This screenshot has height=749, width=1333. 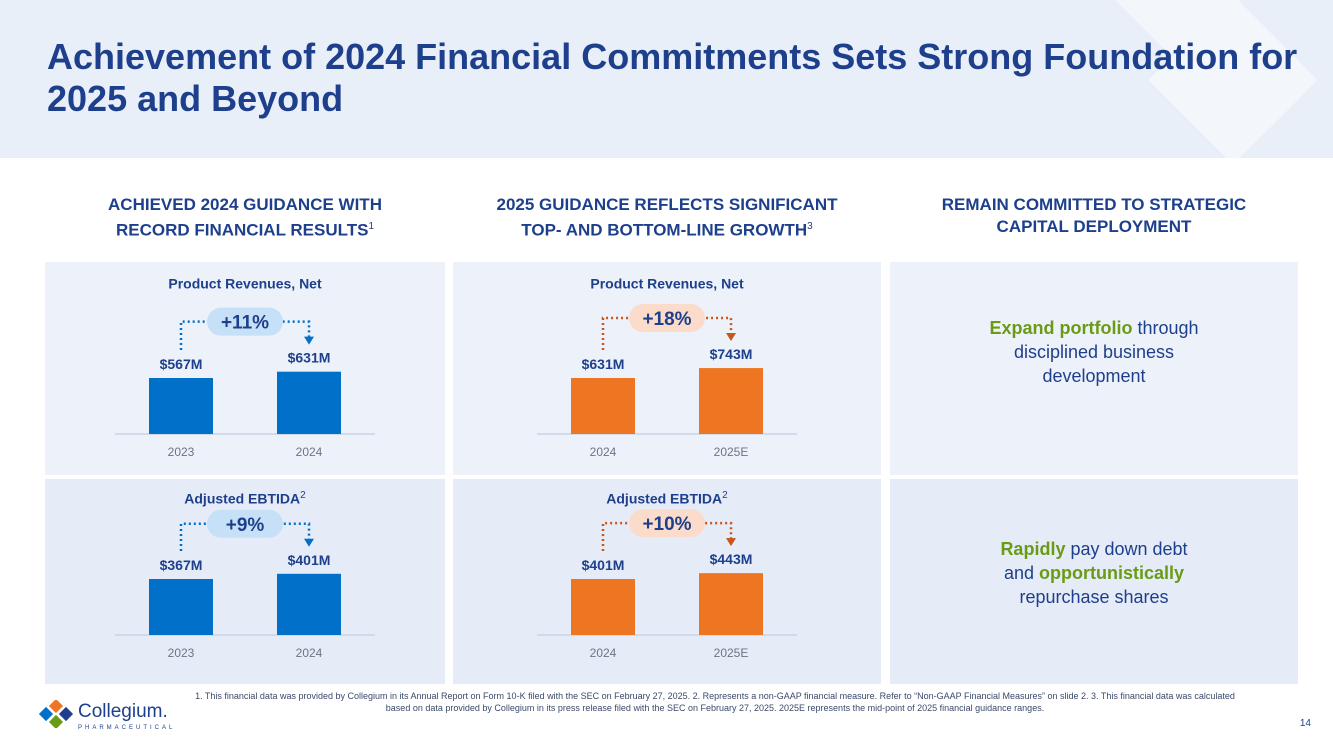 What do you see at coordinates (181, 565) in the screenshot?
I see `data-label: $367M` at bounding box center [181, 565].